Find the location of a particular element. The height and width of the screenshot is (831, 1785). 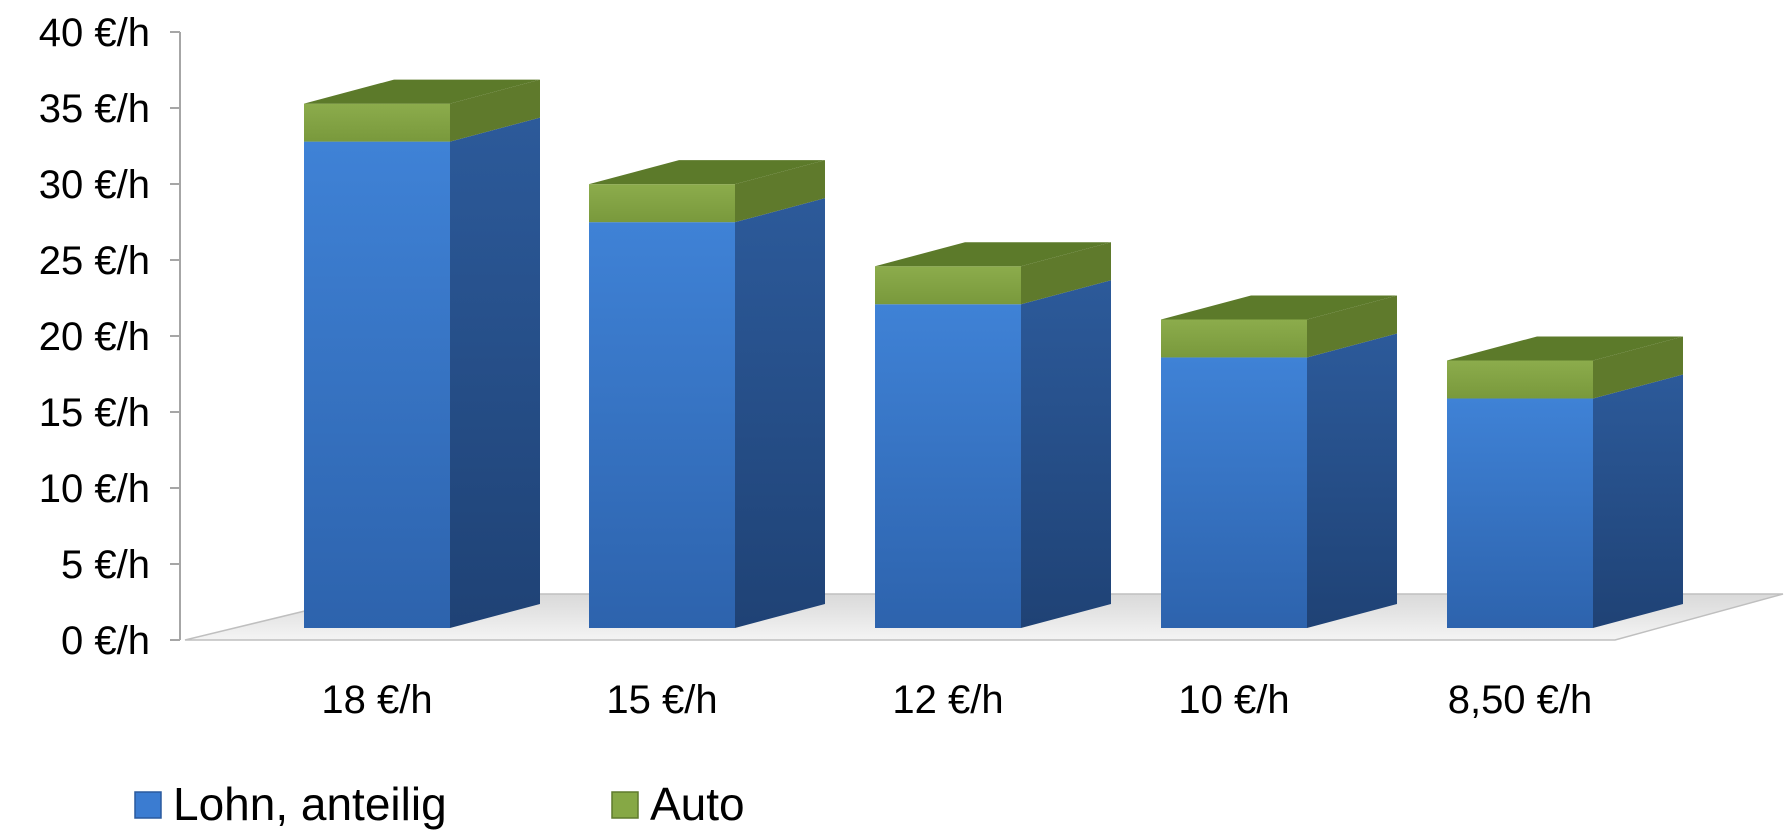

legend-label: Lohn, anteilig is located at coordinates (310, 804).